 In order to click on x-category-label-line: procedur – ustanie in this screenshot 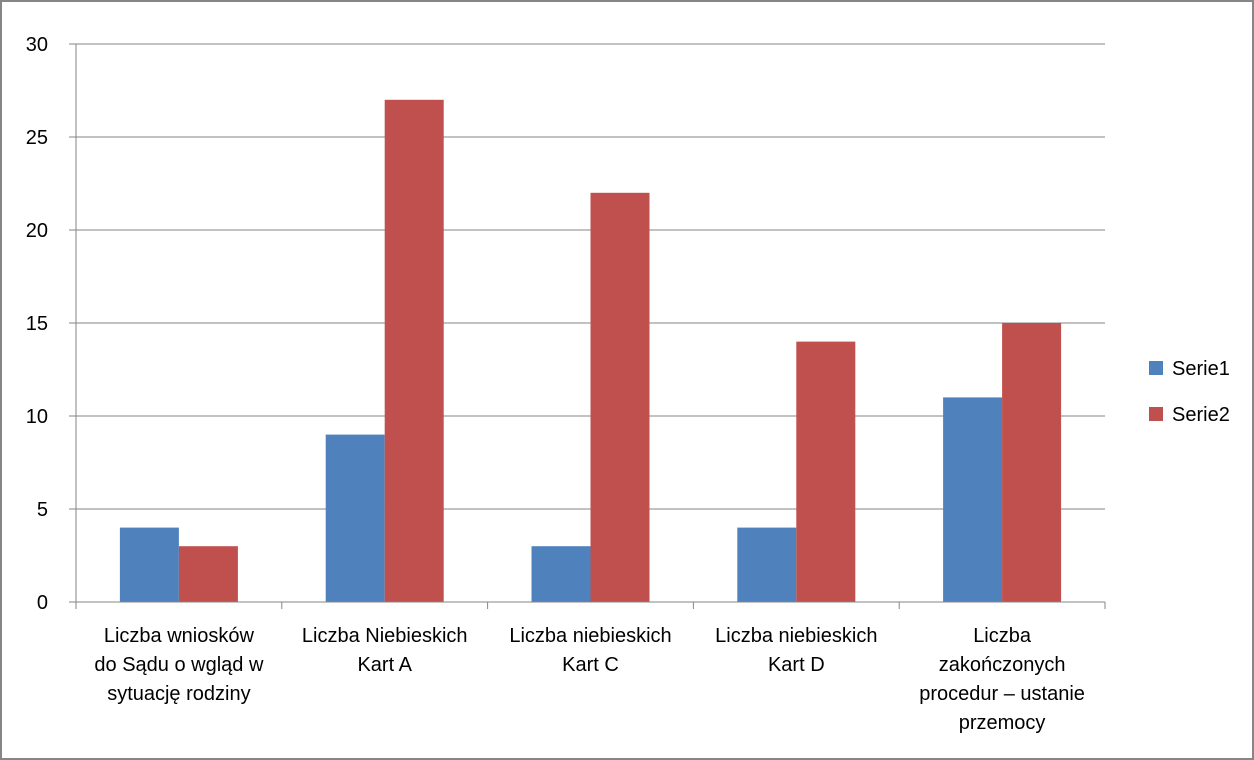, I will do `click(1002, 694)`.